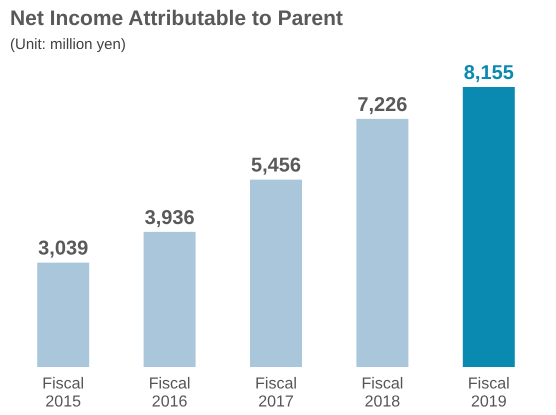  Describe the element at coordinates (276, 165) in the screenshot. I see `data-label: 5,456` at that location.